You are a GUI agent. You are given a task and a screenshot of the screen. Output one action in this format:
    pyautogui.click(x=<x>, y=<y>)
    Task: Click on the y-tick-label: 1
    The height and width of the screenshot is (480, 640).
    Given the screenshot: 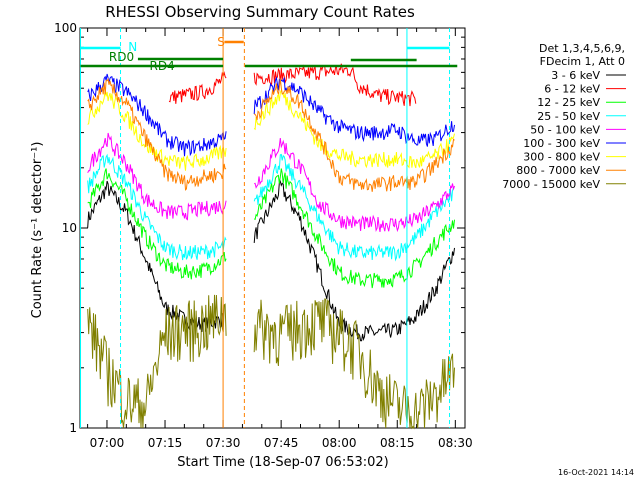 What is the action you would take?
    pyautogui.click(x=73, y=428)
    